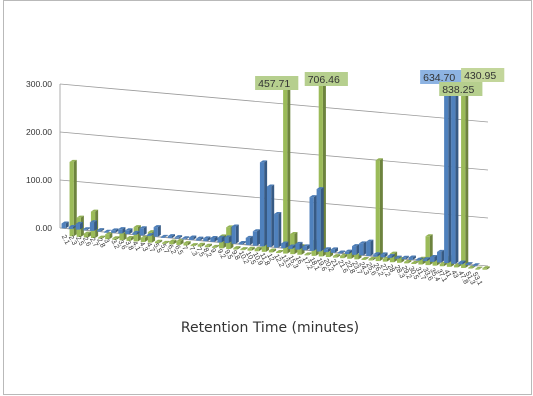  I want to click on x-tick-label: 9.2, so click(221, 254).